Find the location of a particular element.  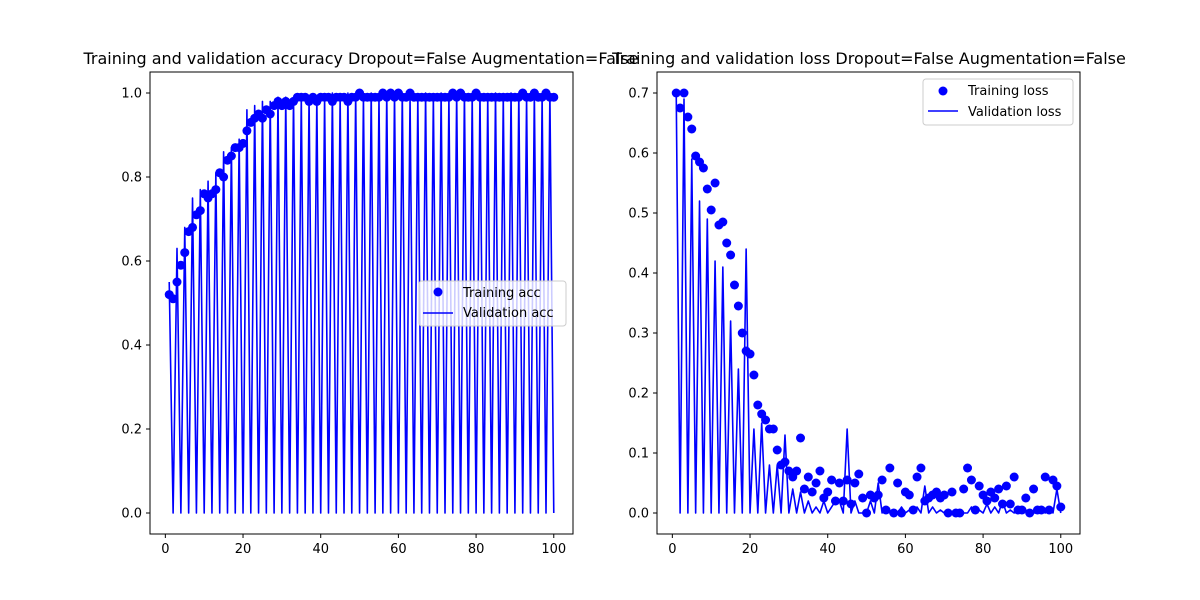

legend-marker-training-acc is located at coordinates (438, 292).